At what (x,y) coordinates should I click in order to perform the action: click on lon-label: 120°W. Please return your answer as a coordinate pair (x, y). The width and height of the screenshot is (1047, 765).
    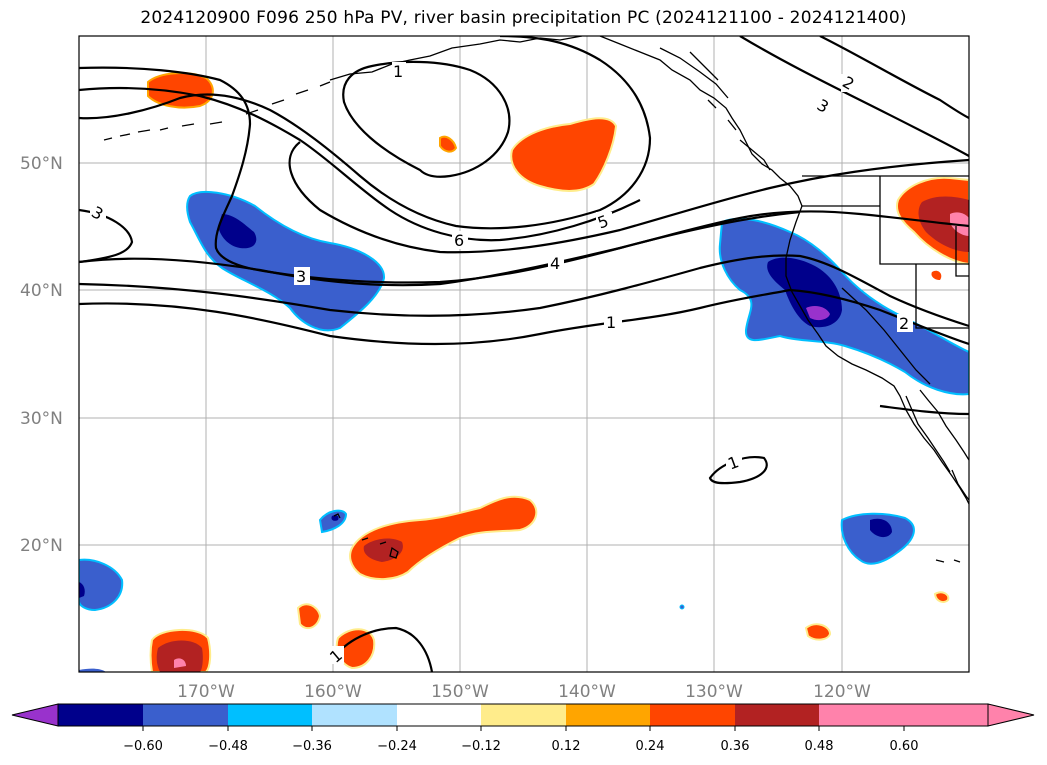
    Looking at the image, I should click on (842, 692).